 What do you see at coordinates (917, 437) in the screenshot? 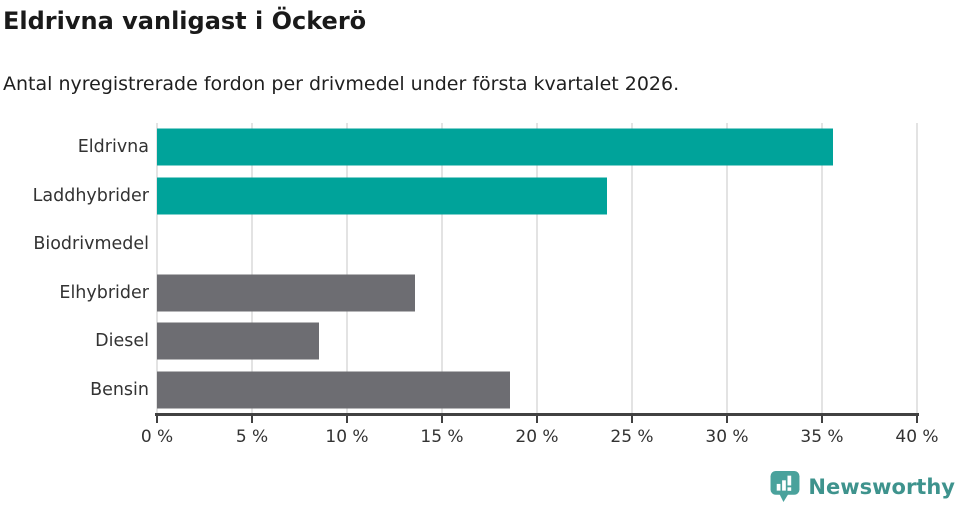
I see `x-axis-tick-label: 40 %` at bounding box center [917, 437].